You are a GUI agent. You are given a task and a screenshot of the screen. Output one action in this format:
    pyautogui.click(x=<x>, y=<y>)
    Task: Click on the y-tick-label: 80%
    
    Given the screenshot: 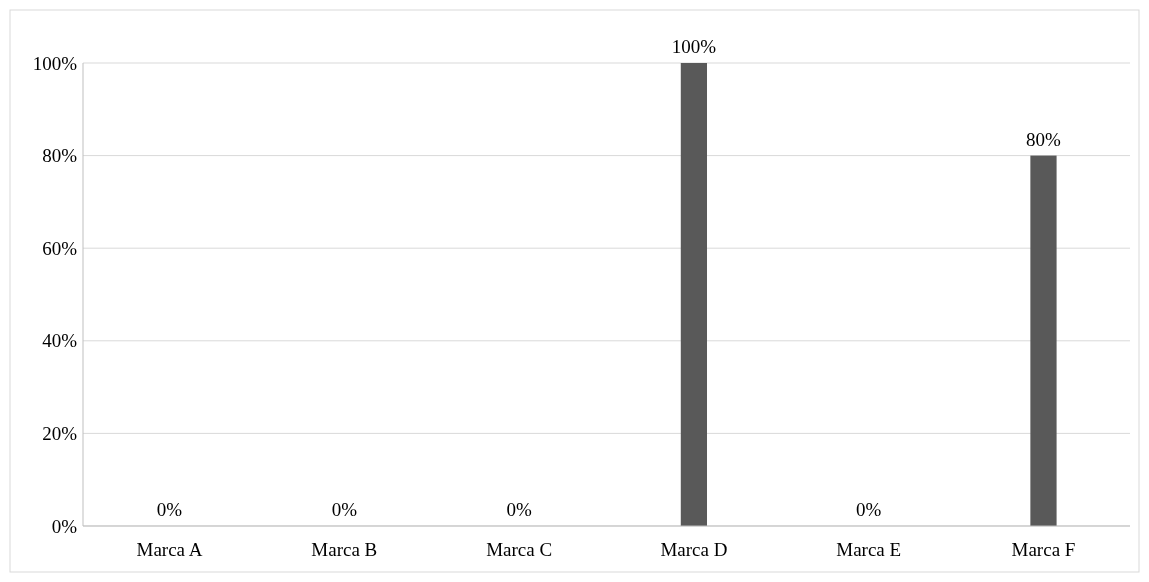 What is the action you would take?
    pyautogui.click(x=60, y=156)
    